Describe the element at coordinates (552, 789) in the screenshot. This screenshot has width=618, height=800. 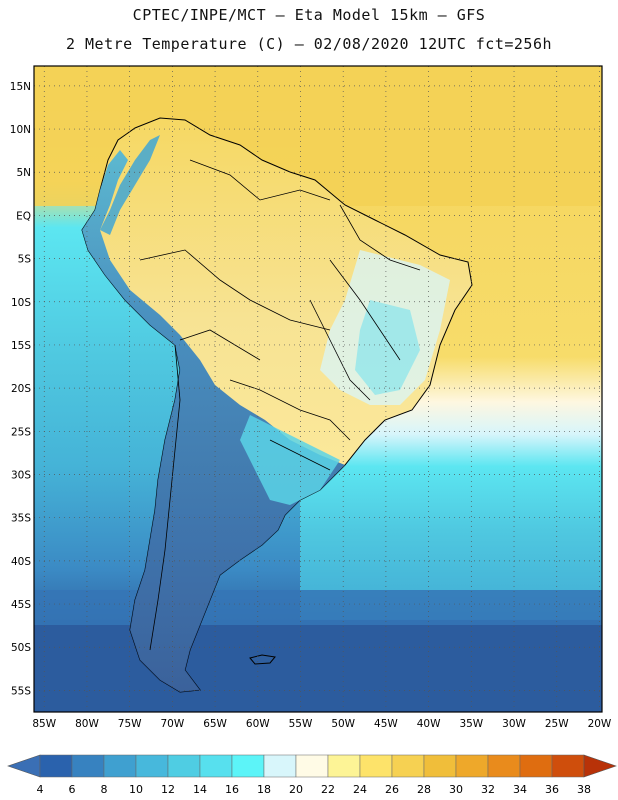
I see `legend-label: 36` at that location.